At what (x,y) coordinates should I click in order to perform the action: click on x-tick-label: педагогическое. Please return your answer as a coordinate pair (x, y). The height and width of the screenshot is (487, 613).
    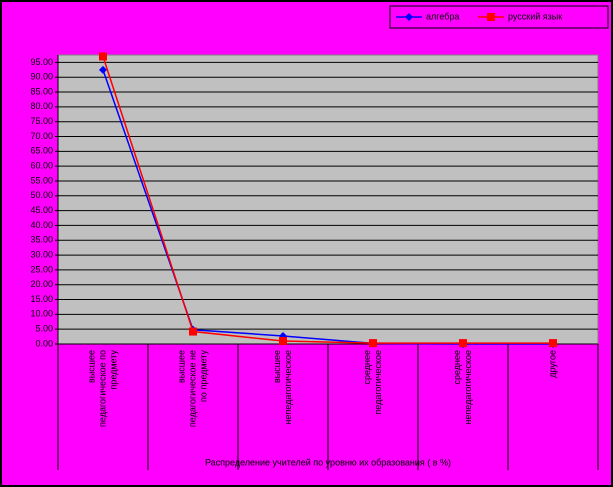
    Looking at the image, I should click on (378, 382).